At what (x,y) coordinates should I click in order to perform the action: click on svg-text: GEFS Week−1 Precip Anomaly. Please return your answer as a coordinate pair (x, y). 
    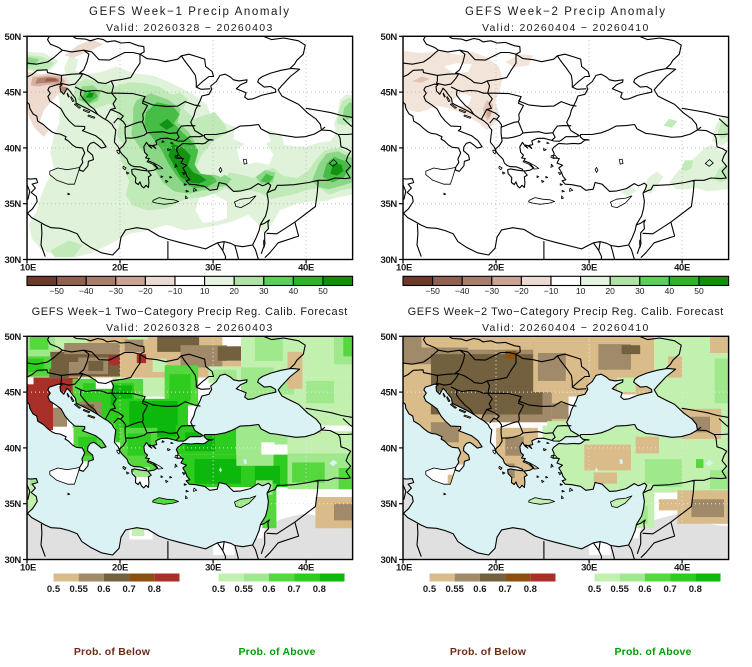
    Looking at the image, I should click on (190, 12).